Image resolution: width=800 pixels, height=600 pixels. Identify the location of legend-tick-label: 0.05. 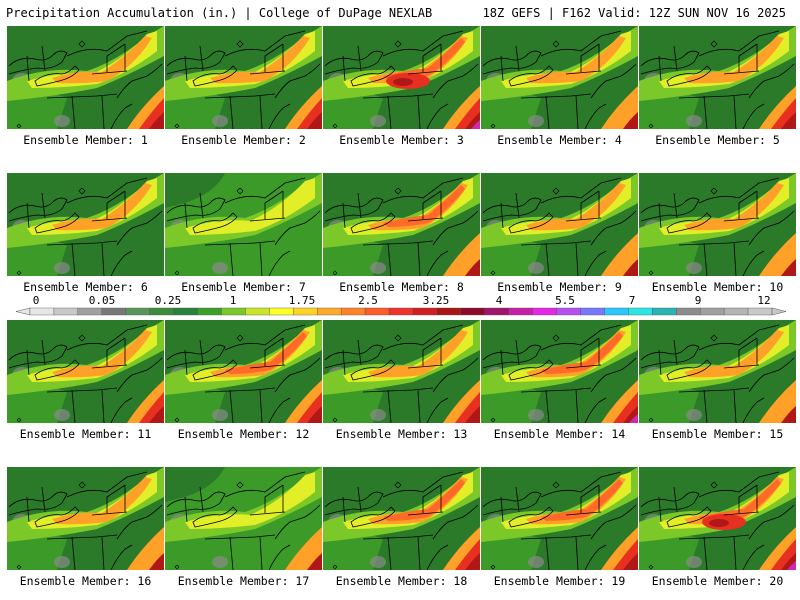
(102, 300).